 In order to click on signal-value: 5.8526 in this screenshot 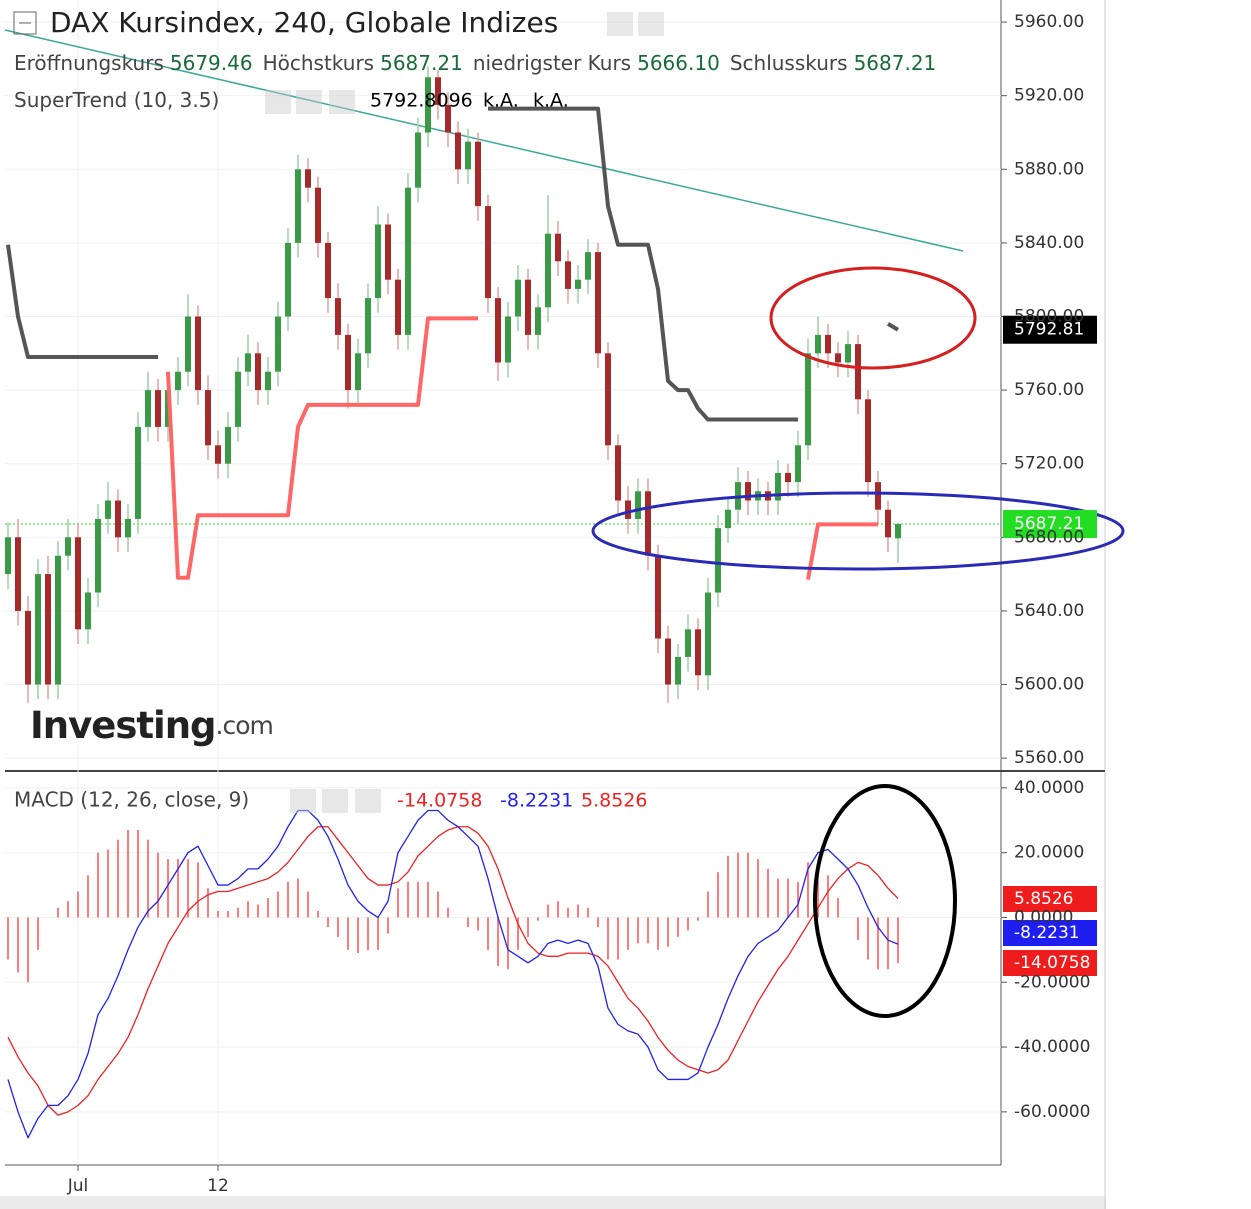, I will do `click(614, 801)`.